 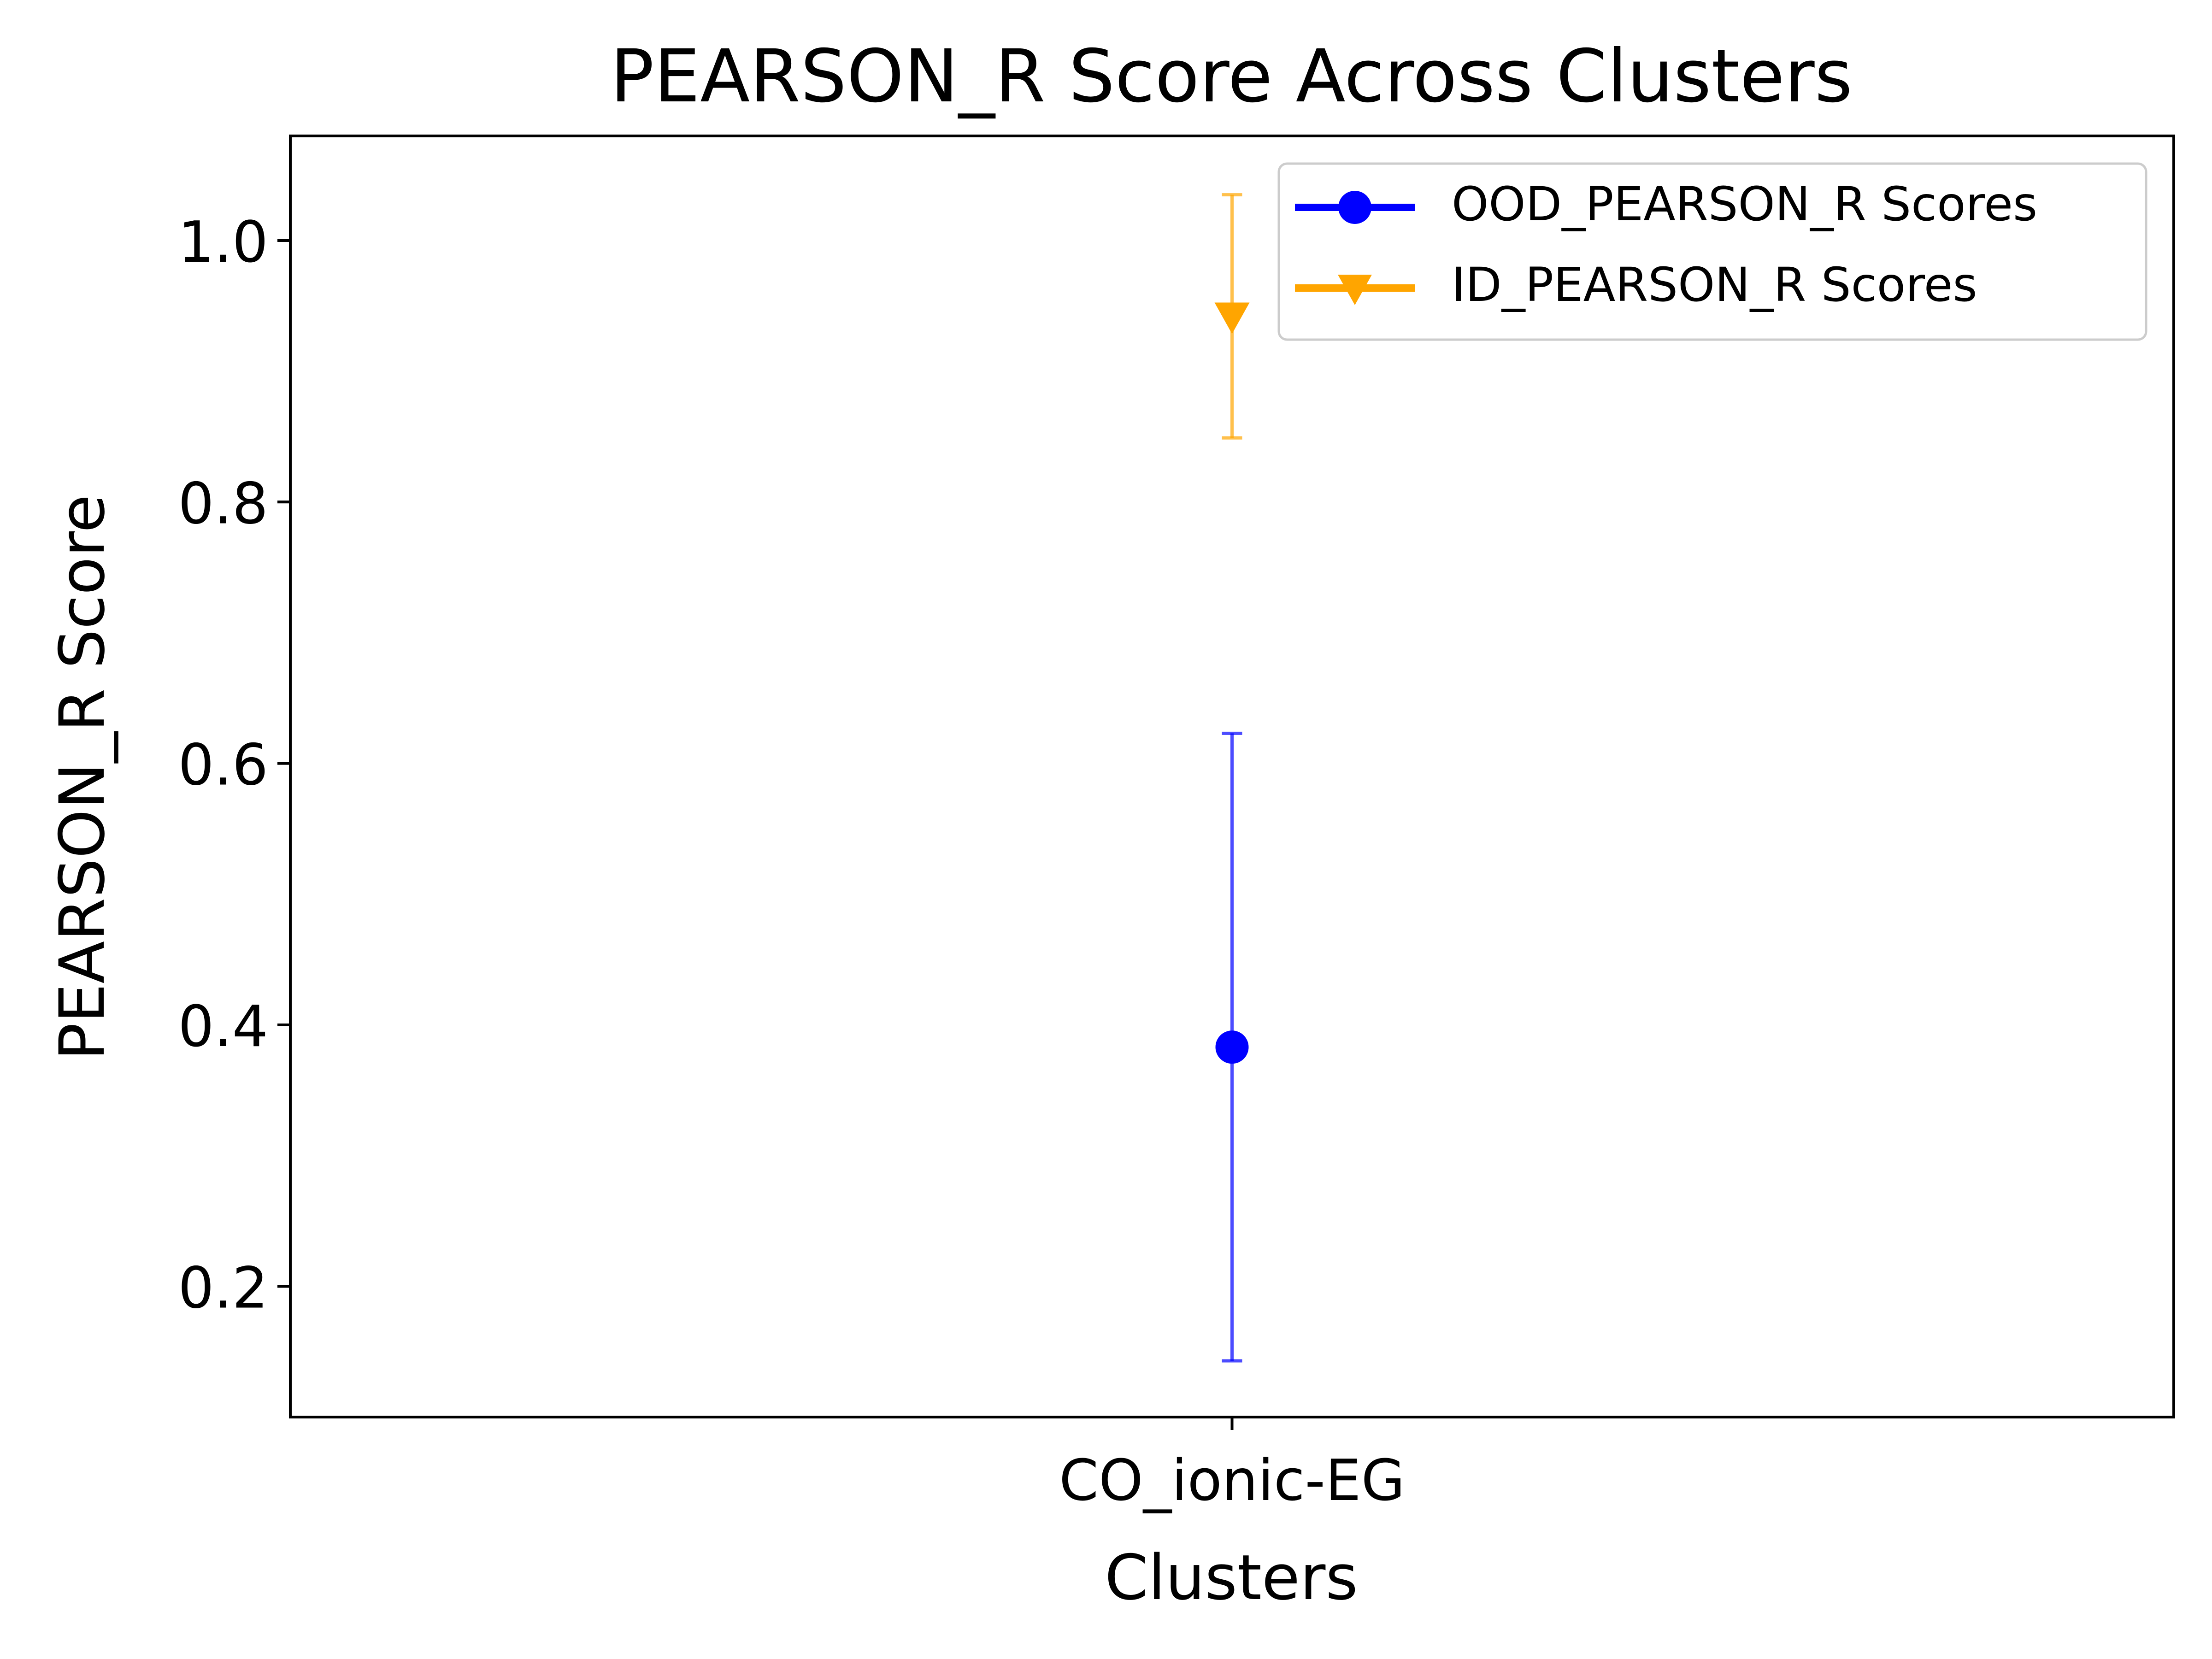 I want to click on legend-ood-marker, so click(x=1354, y=207).